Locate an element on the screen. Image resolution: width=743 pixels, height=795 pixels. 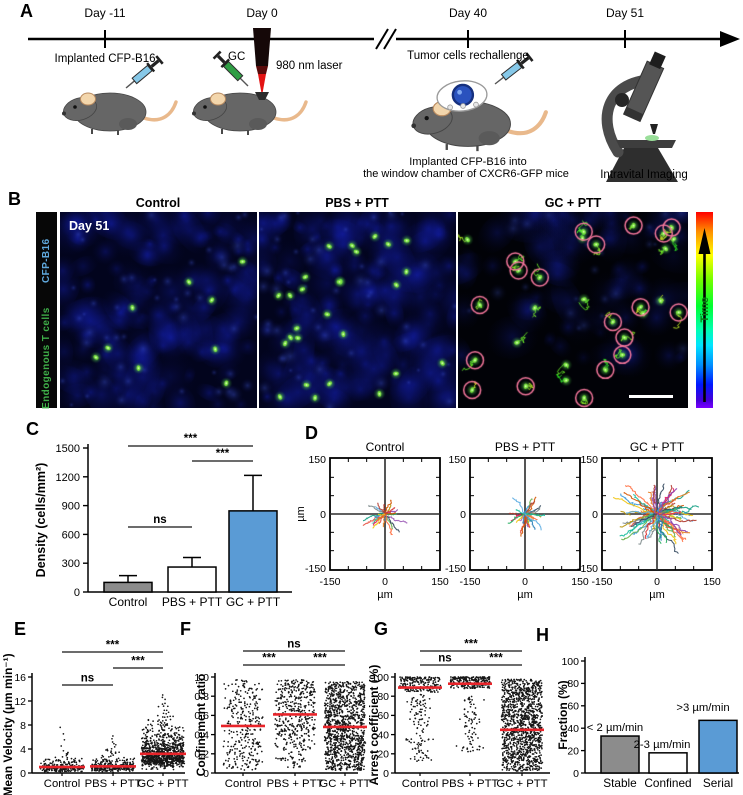
bar-Serial is located at coordinates (718, 746).